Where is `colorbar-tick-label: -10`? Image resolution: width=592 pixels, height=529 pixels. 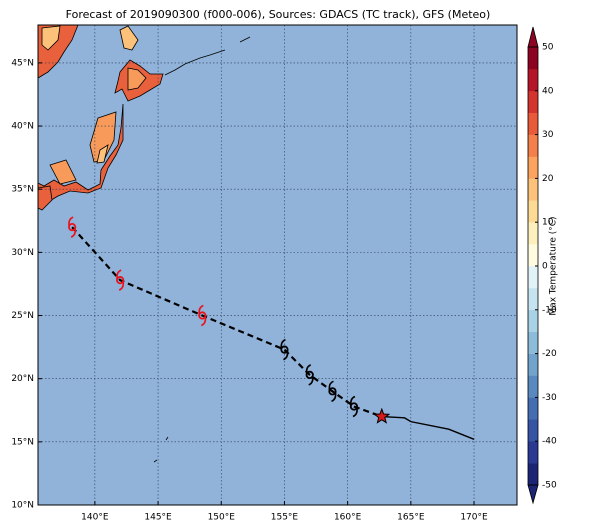
colorbar-tick-label: -10 is located at coordinates (549, 310).